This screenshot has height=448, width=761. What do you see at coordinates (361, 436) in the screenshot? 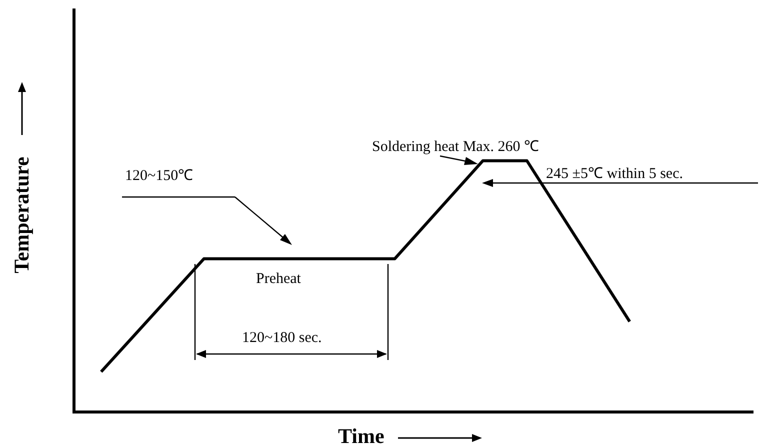
I see `x-axis-title: Time` at bounding box center [361, 436].